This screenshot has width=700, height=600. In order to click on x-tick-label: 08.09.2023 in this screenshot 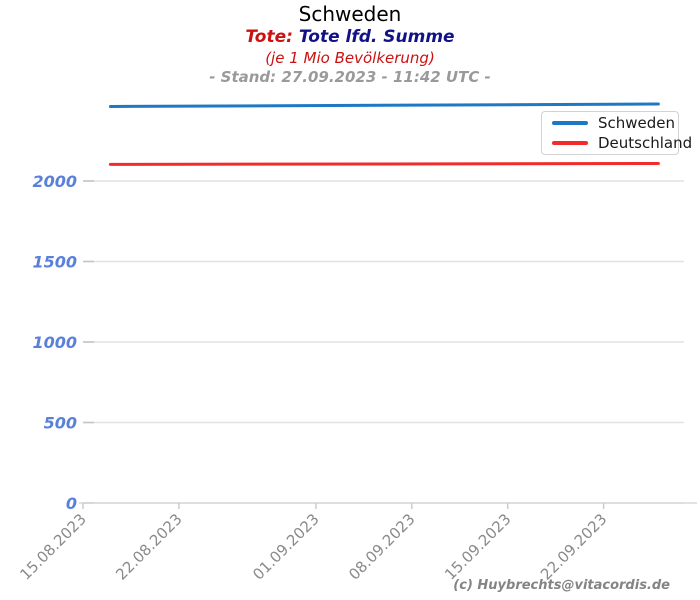, I will do `click(381, 546)`.